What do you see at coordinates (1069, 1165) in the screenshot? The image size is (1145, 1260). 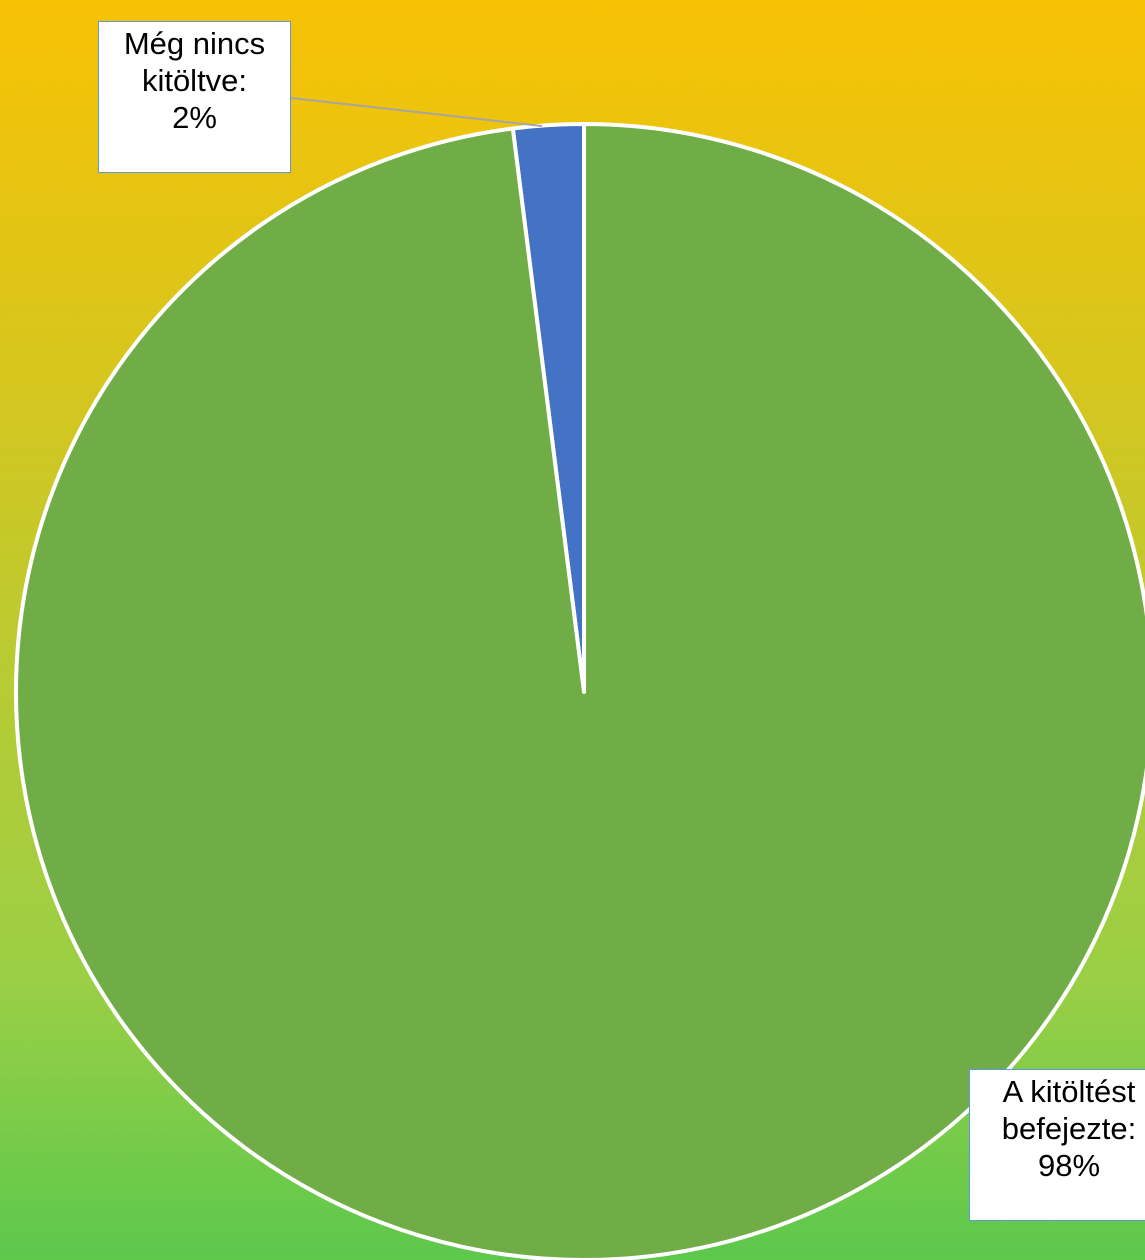 I see `data-label-value: 98%` at bounding box center [1069, 1165].